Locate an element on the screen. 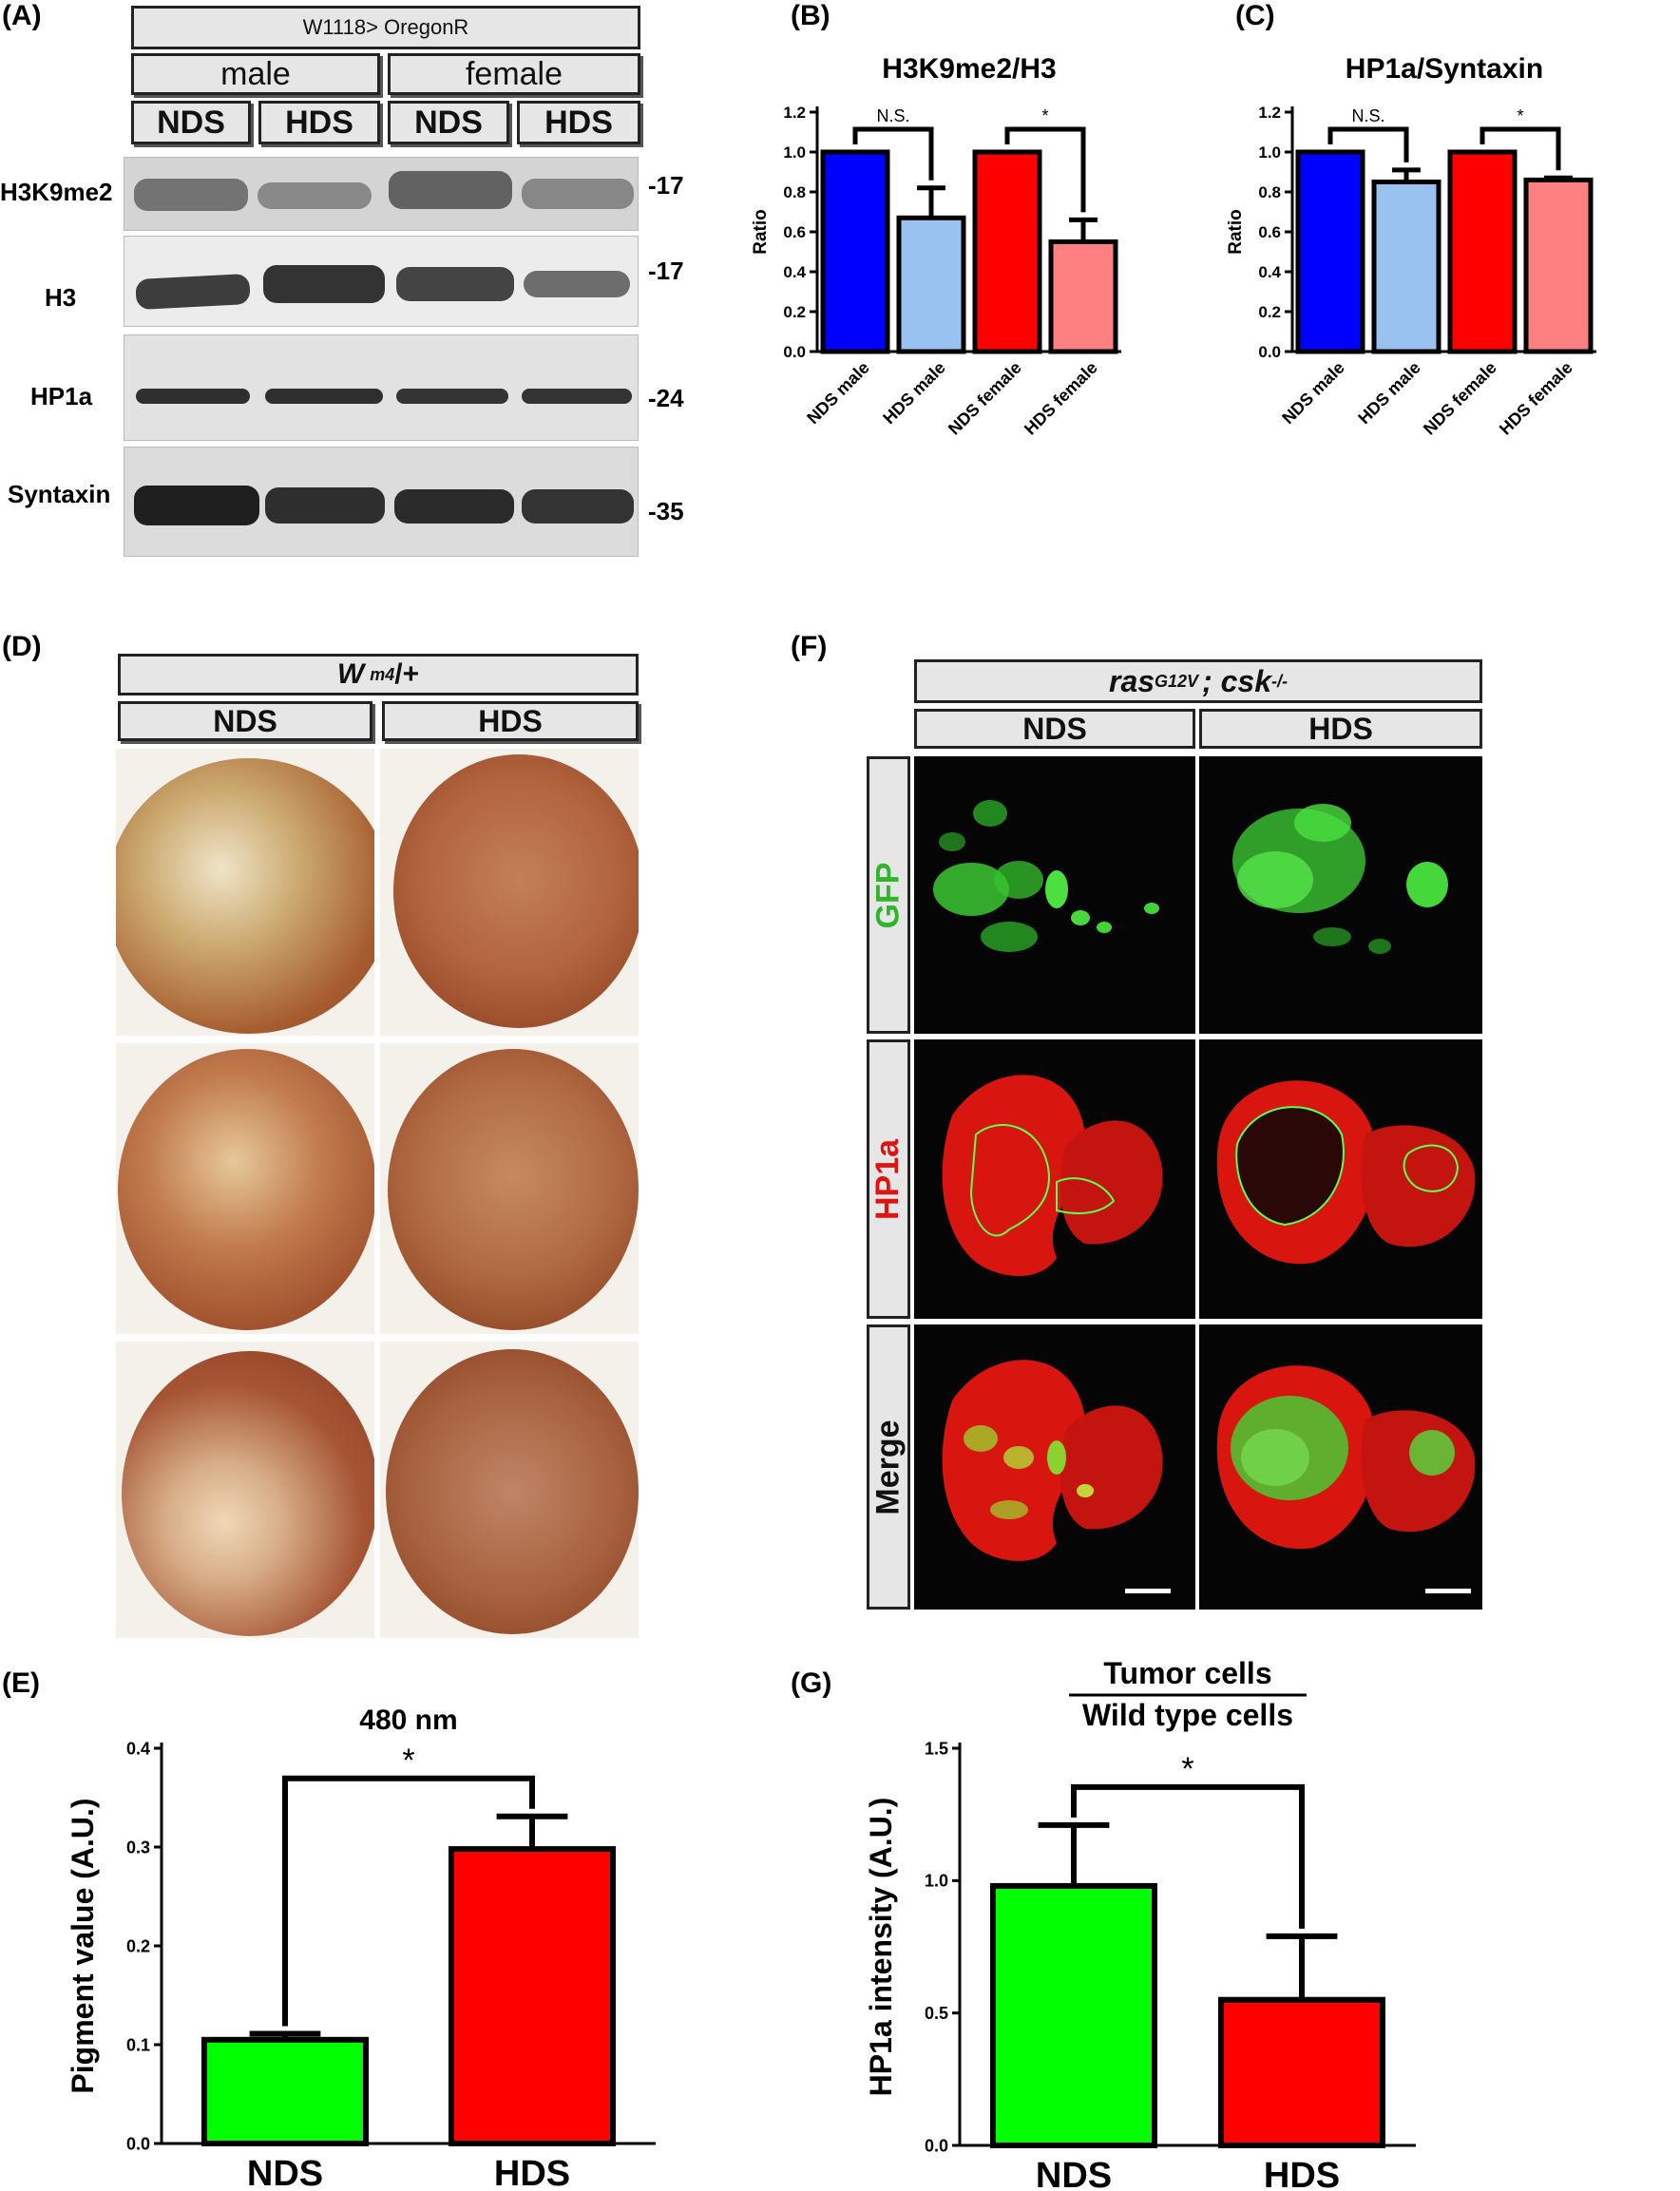 This screenshot has width=1680, height=2191. chart-title: 480 nm is located at coordinates (408, 1721).